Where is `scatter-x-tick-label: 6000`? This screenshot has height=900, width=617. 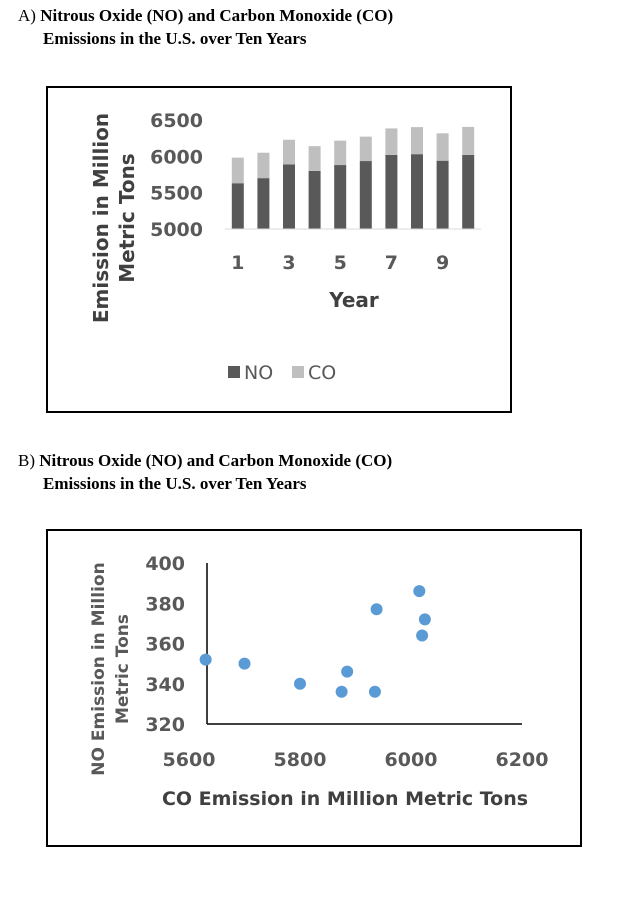
scatter-x-tick-label: 6000 is located at coordinates (411, 760).